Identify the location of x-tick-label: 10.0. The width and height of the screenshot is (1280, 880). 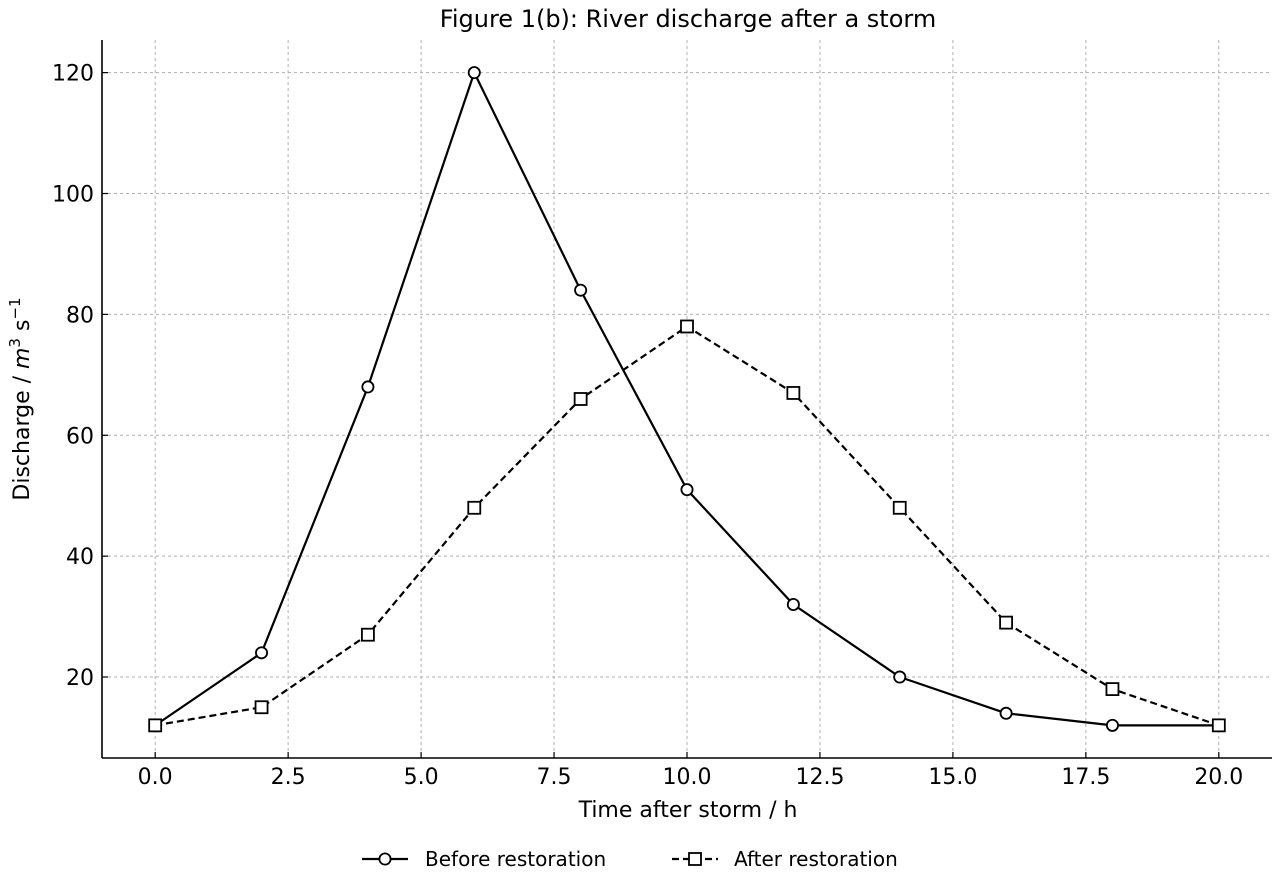
(687, 777).